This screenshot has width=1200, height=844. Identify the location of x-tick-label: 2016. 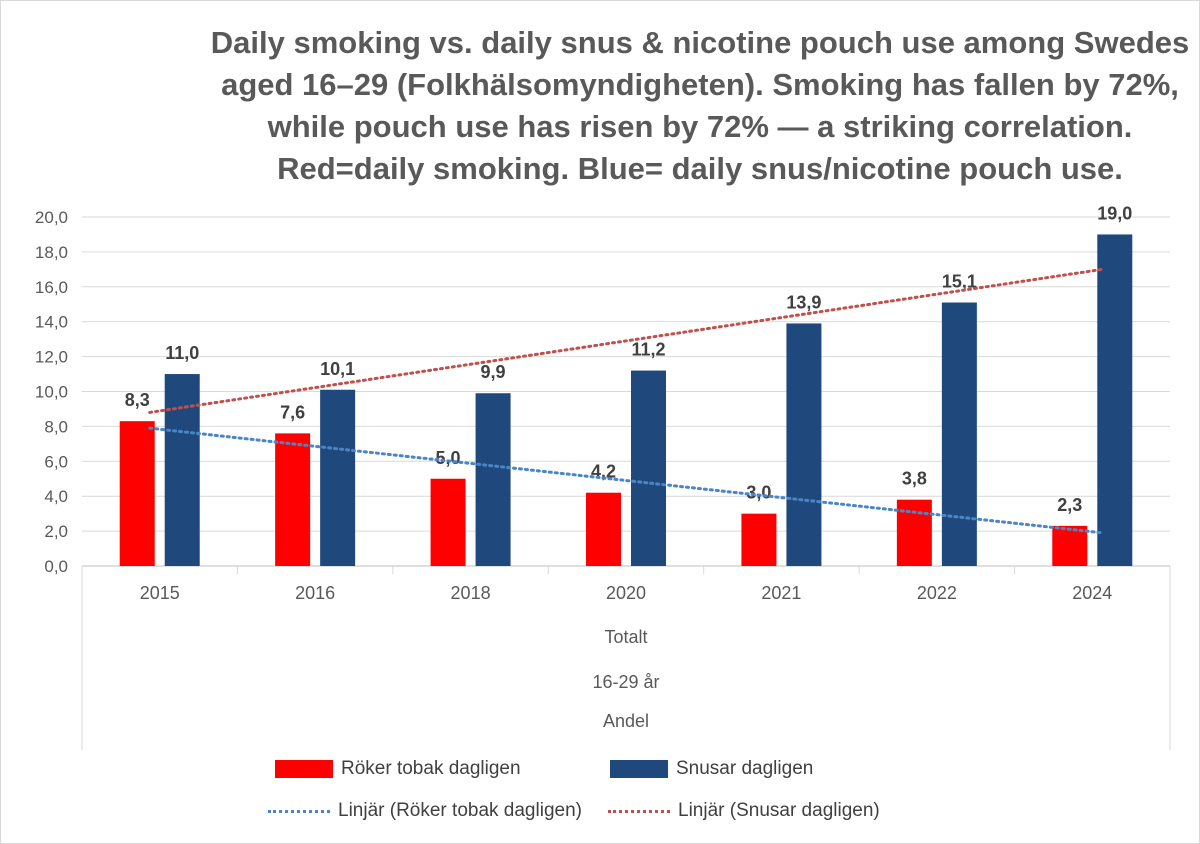
(315, 593).